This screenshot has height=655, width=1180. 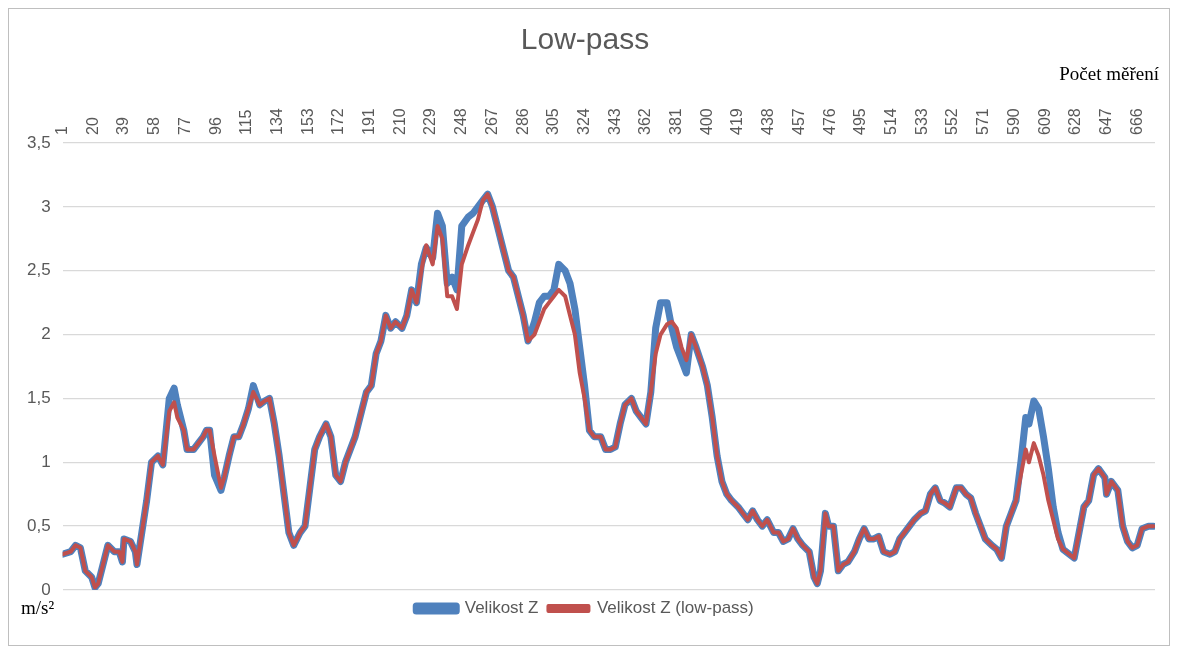 What do you see at coordinates (676, 121) in the screenshot?
I see `x-tick-label: 381` at bounding box center [676, 121].